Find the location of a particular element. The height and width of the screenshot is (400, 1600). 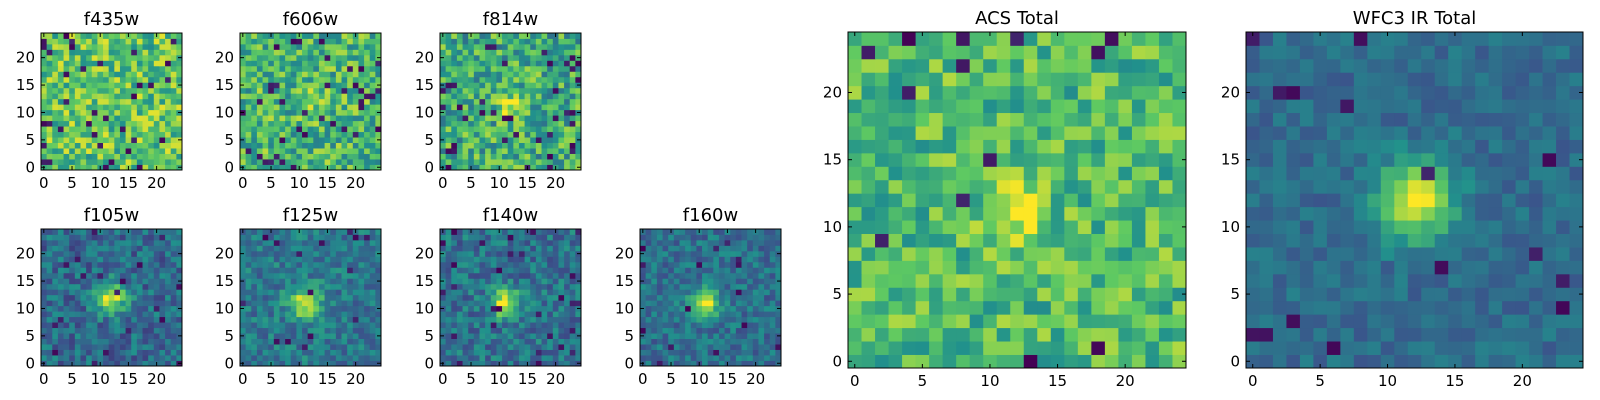

x-tick-label: 5 is located at coordinates (72, 379).